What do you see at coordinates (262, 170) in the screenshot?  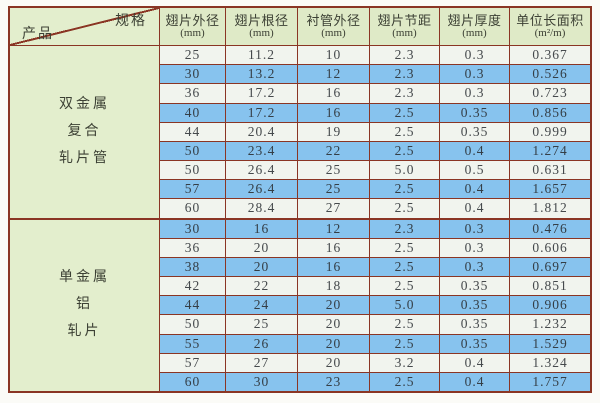 I see `table-cell: 26.4` at bounding box center [262, 170].